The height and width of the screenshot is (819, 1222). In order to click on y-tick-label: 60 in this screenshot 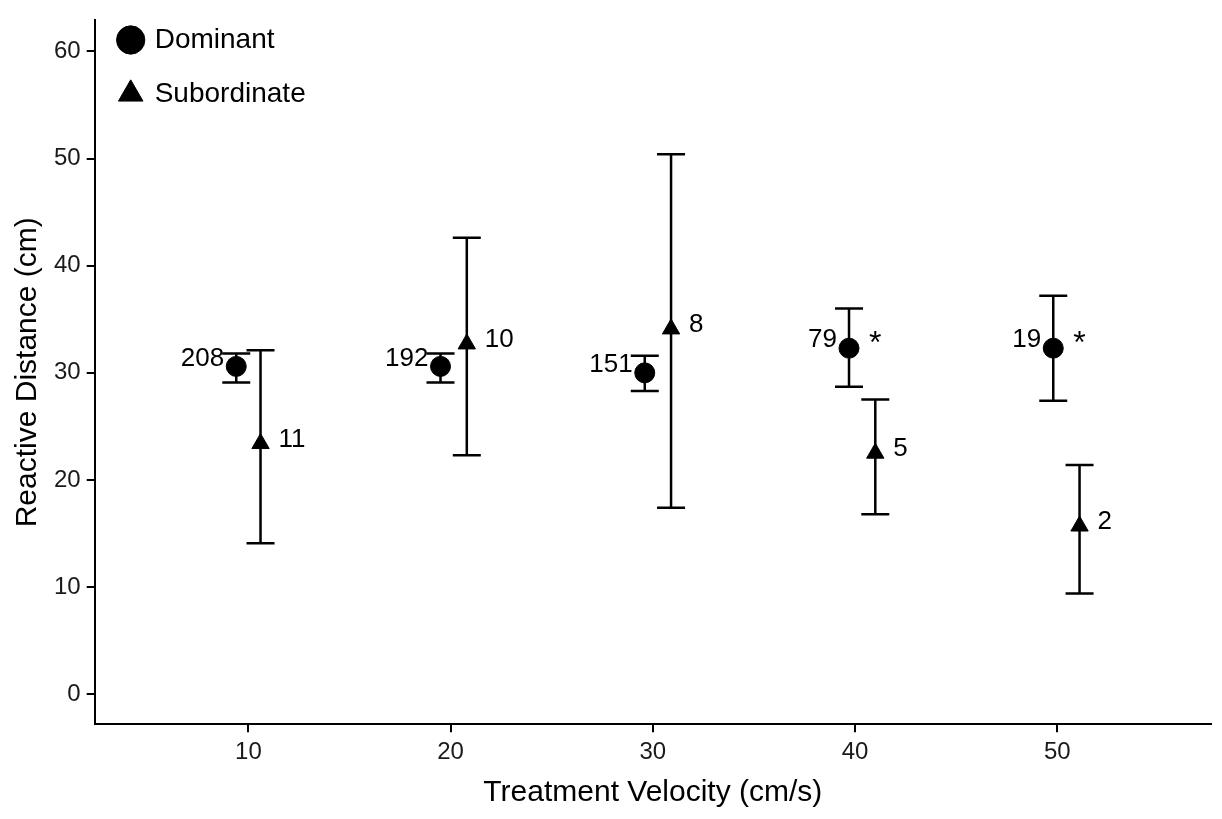, I will do `click(67, 50)`.